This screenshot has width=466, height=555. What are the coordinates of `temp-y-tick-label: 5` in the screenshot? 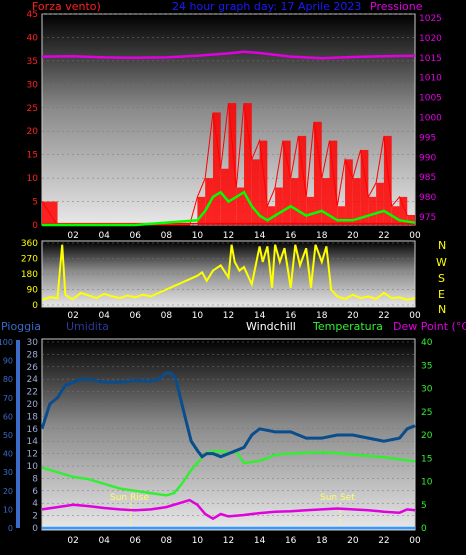 It's located at (424, 506).